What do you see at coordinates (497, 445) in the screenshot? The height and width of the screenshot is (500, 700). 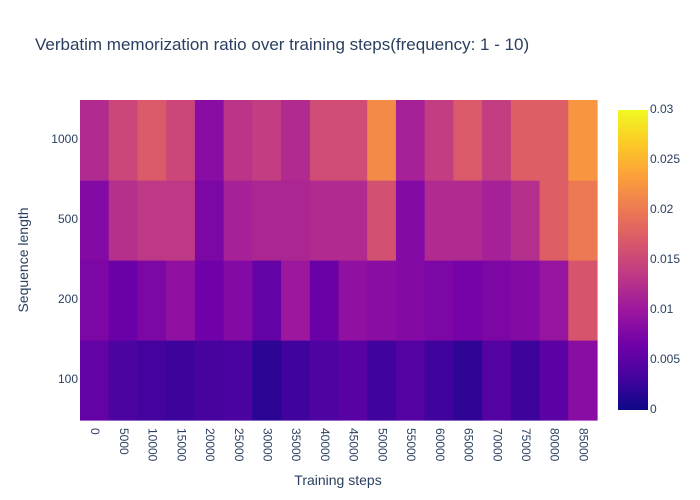 I see `x-tick-label: 70000` at bounding box center [497, 445].